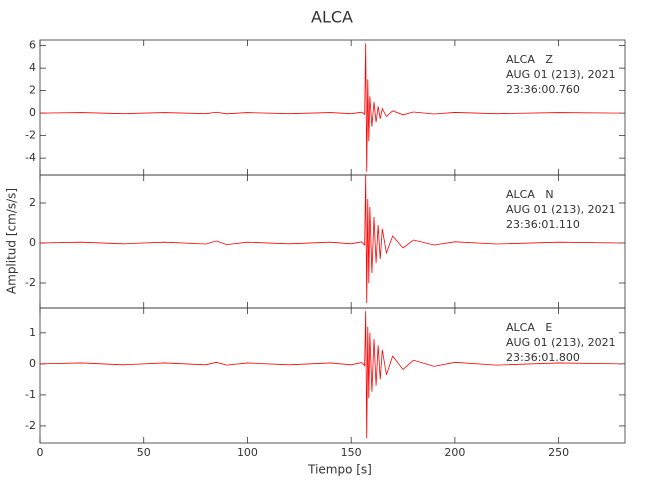 The width and height of the screenshot is (650, 500). What do you see at coordinates (30, 394) in the screenshot?
I see `y-tick-label: -1` at bounding box center [30, 394].